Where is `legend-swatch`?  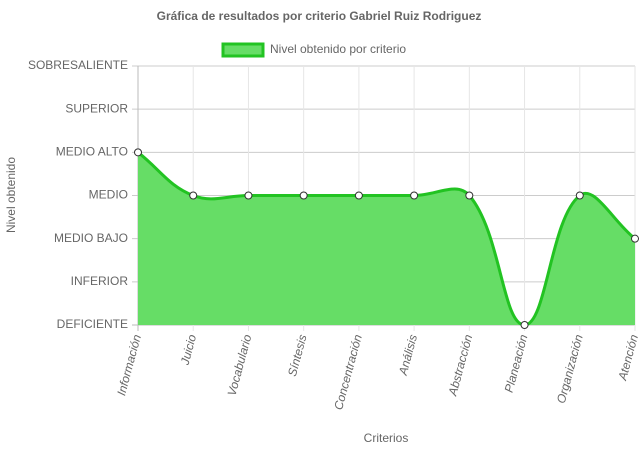 legend-swatch is located at coordinates (243, 50).